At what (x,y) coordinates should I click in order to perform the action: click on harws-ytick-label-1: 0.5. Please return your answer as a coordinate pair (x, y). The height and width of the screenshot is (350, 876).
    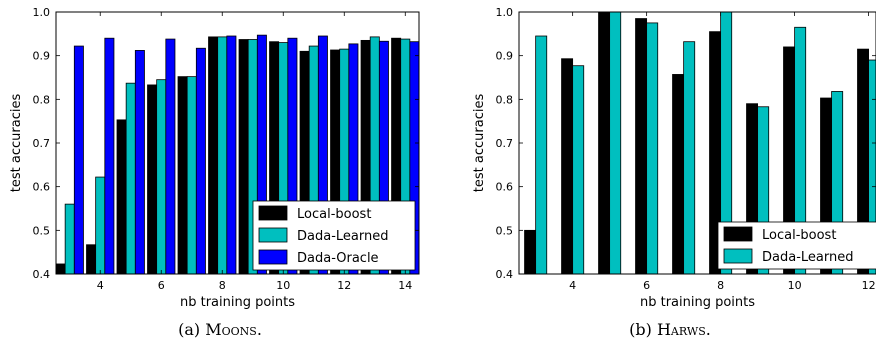
    Looking at the image, I should click on (505, 230).